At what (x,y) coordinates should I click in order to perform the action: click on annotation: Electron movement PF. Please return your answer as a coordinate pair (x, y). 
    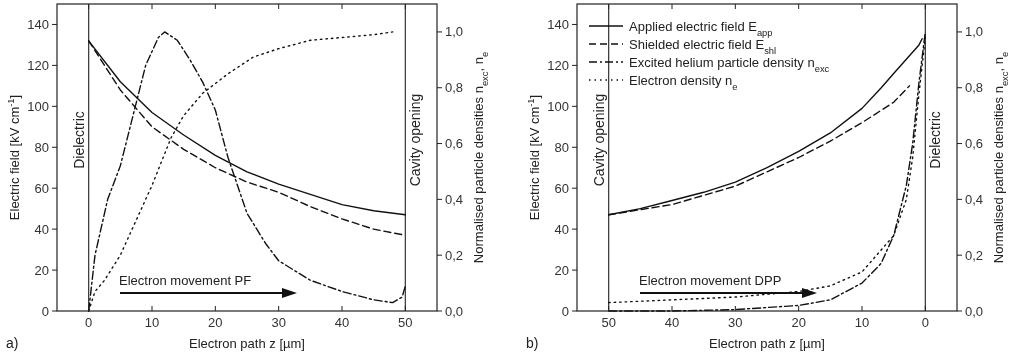
    Looking at the image, I should click on (185, 280).